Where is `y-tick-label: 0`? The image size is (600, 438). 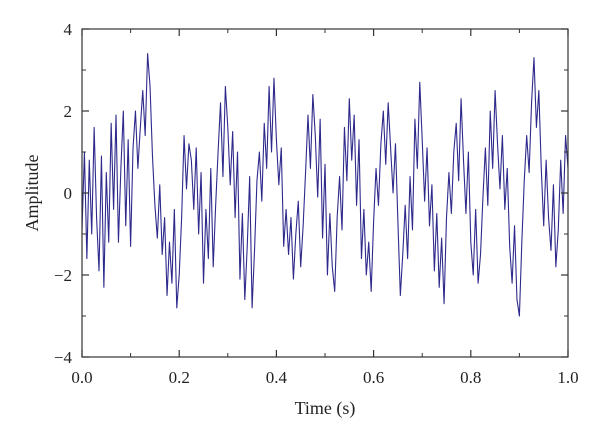 y-tick-label: 0 is located at coordinates (68, 193).